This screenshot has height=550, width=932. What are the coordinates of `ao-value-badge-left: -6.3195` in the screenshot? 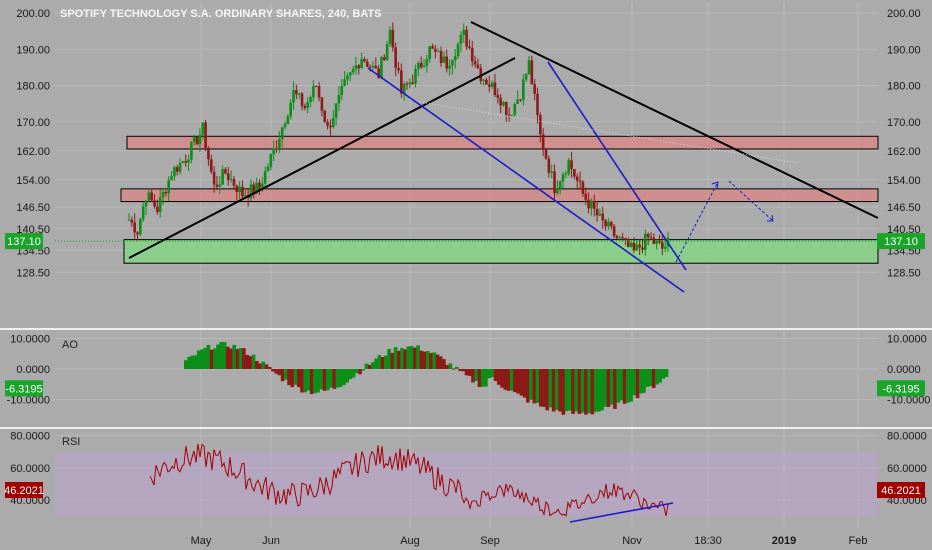 It's located at (23, 389).